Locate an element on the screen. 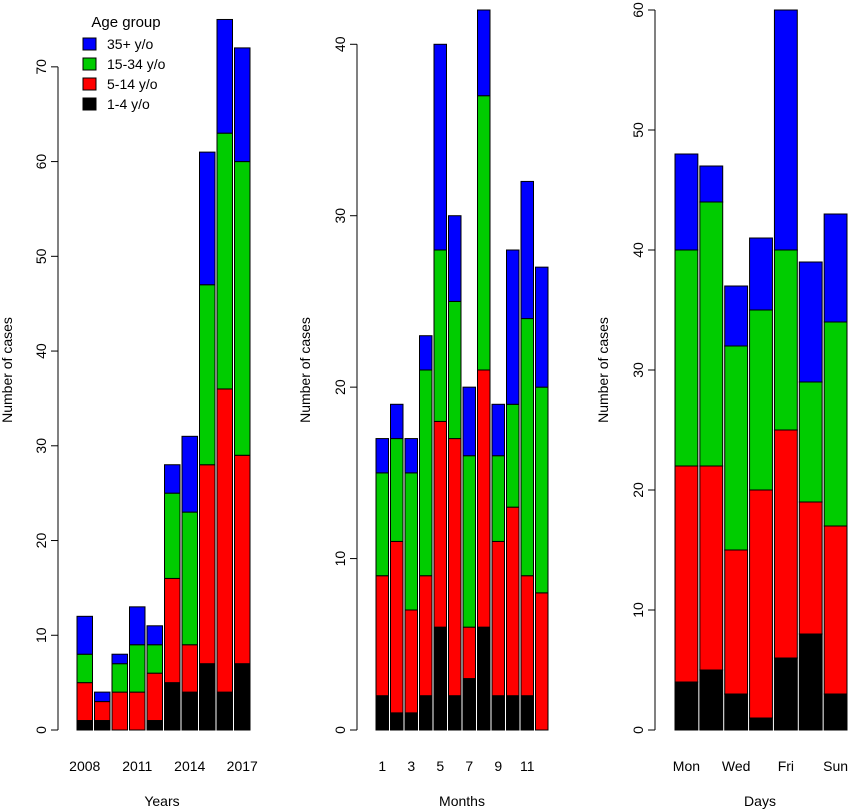 This screenshot has height=811, width=850. legend-entry: 15-34 y/o is located at coordinates (124, 64).